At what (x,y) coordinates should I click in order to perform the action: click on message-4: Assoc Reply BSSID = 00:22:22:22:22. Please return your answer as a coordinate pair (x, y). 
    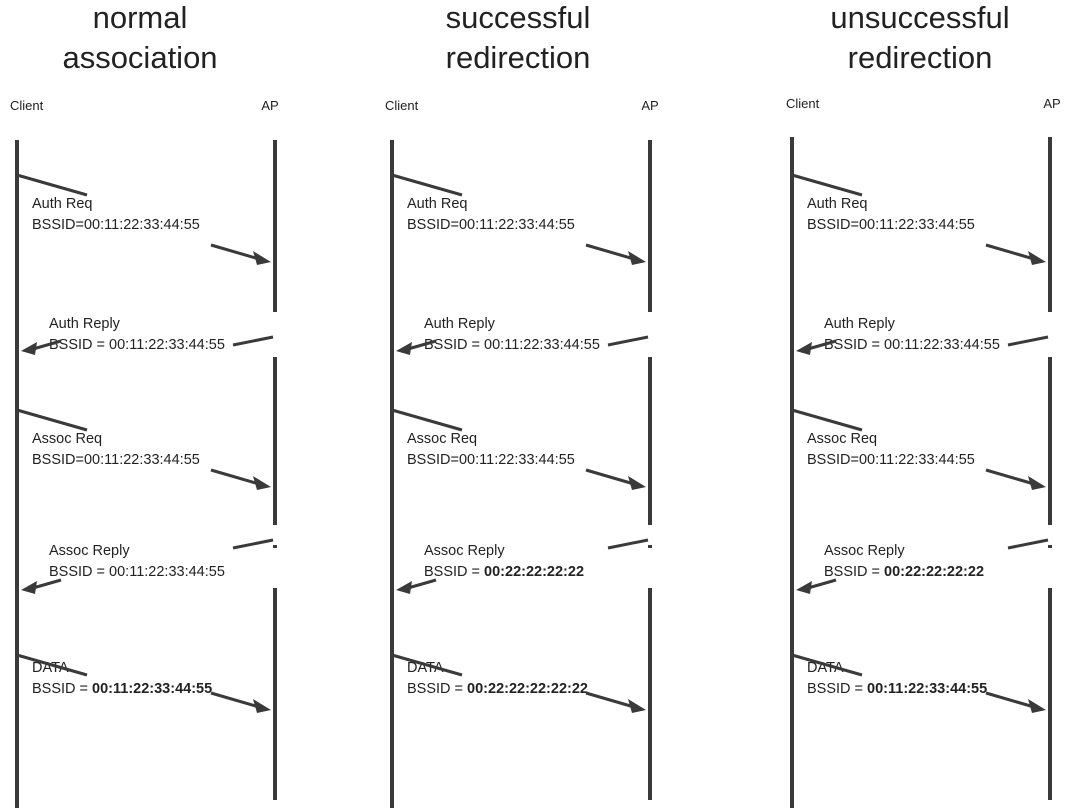
    Looking at the image, I should click on (522, 566).